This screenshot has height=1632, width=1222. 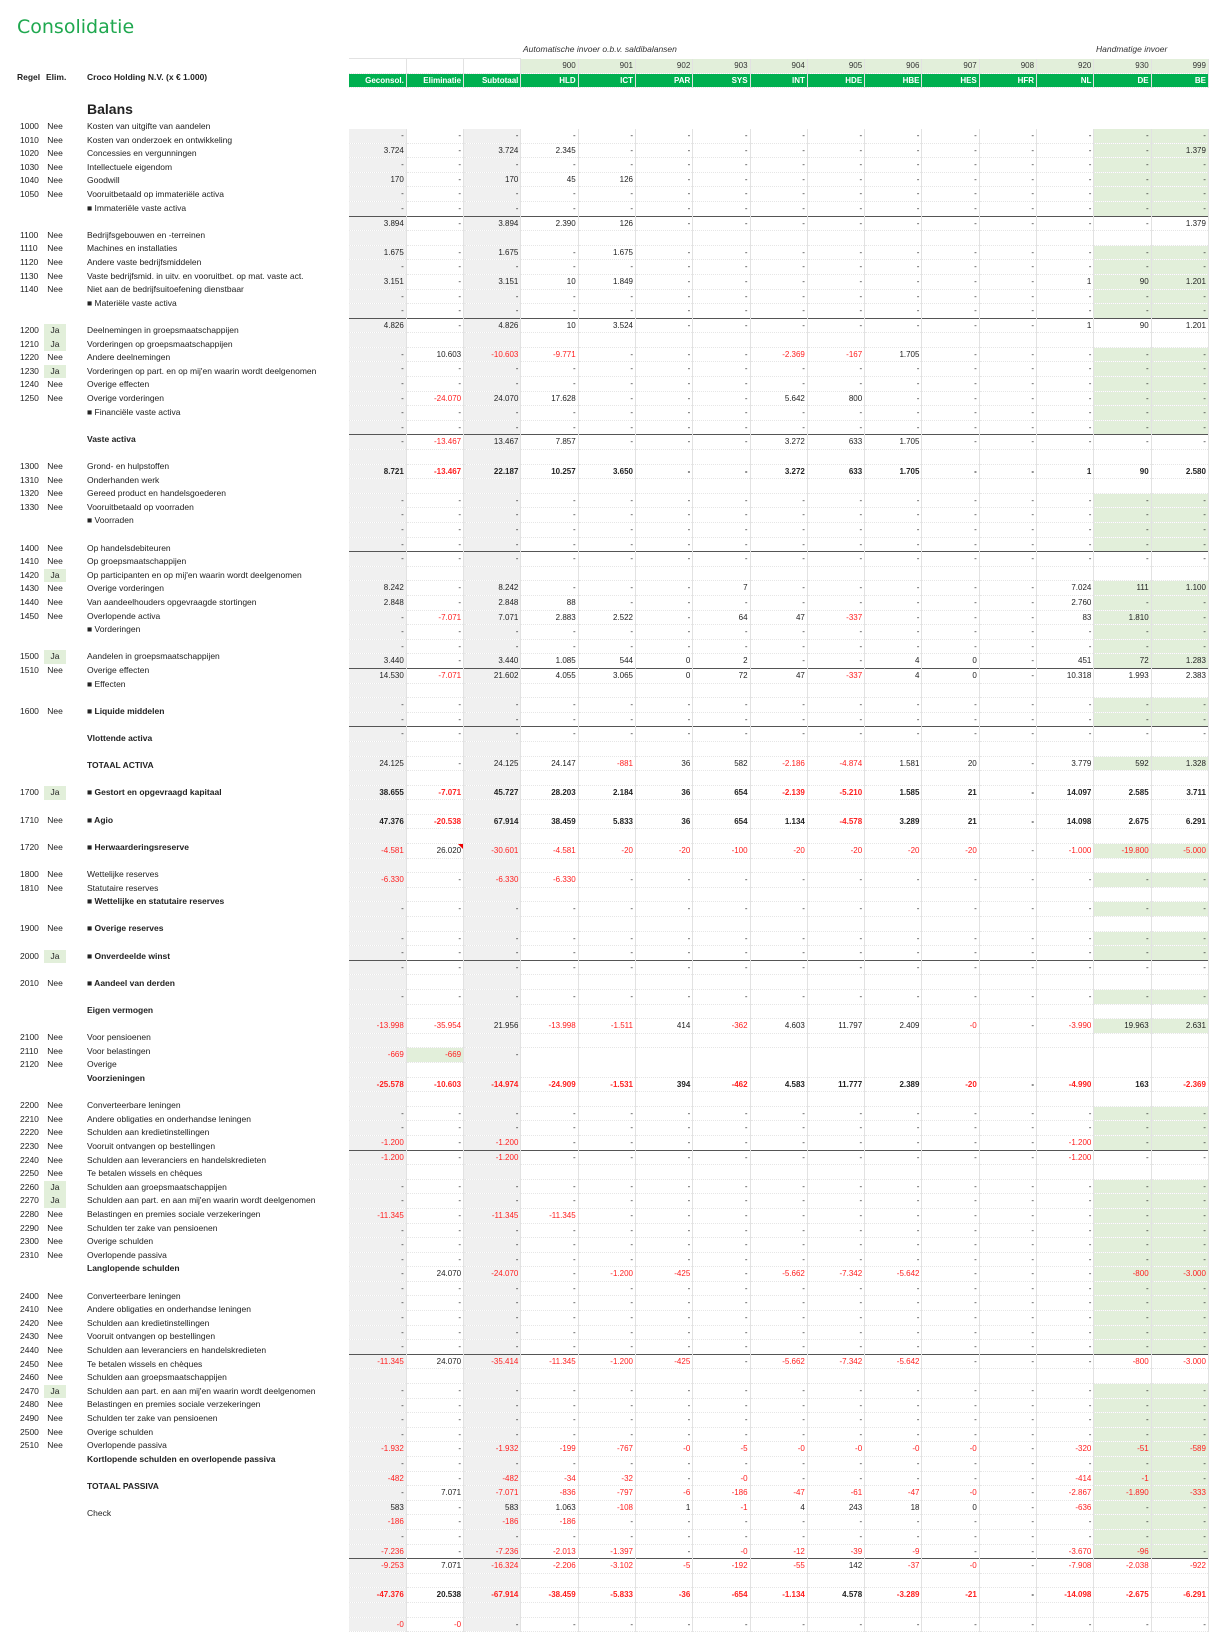 I want to click on cell-de: 72, so click(x=1122, y=661).